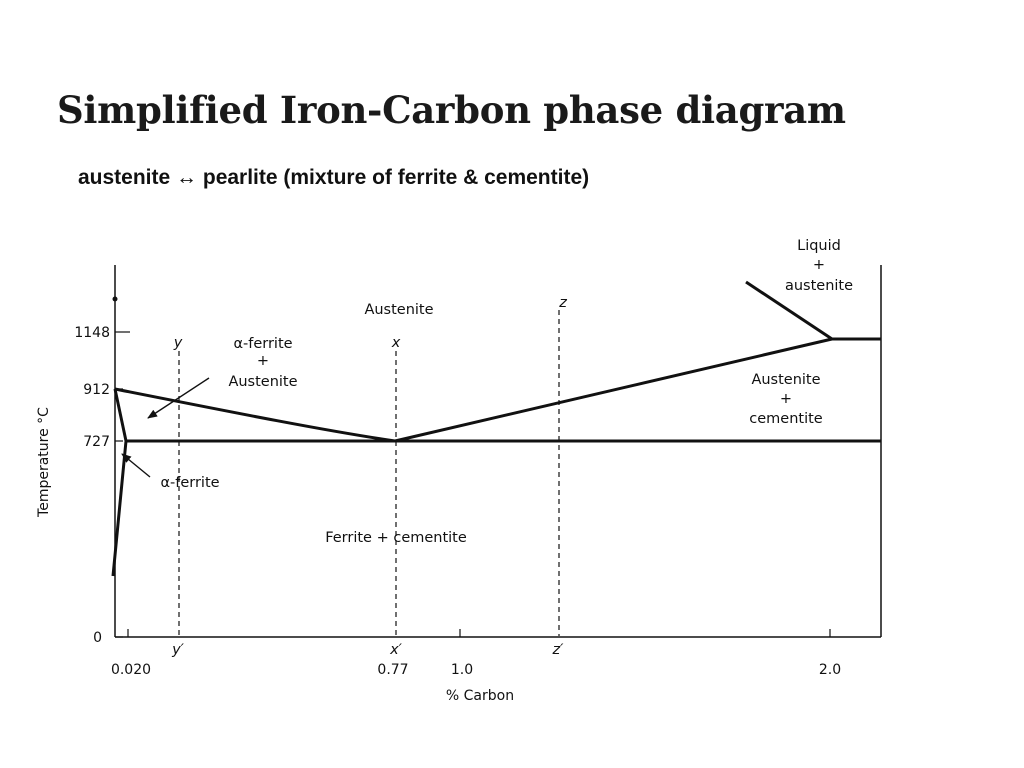 The width and height of the screenshot is (1024, 768). What do you see at coordinates (613, 390) in the screenshot?
I see `acm-boundary-line` at bounding box center [613, 390].